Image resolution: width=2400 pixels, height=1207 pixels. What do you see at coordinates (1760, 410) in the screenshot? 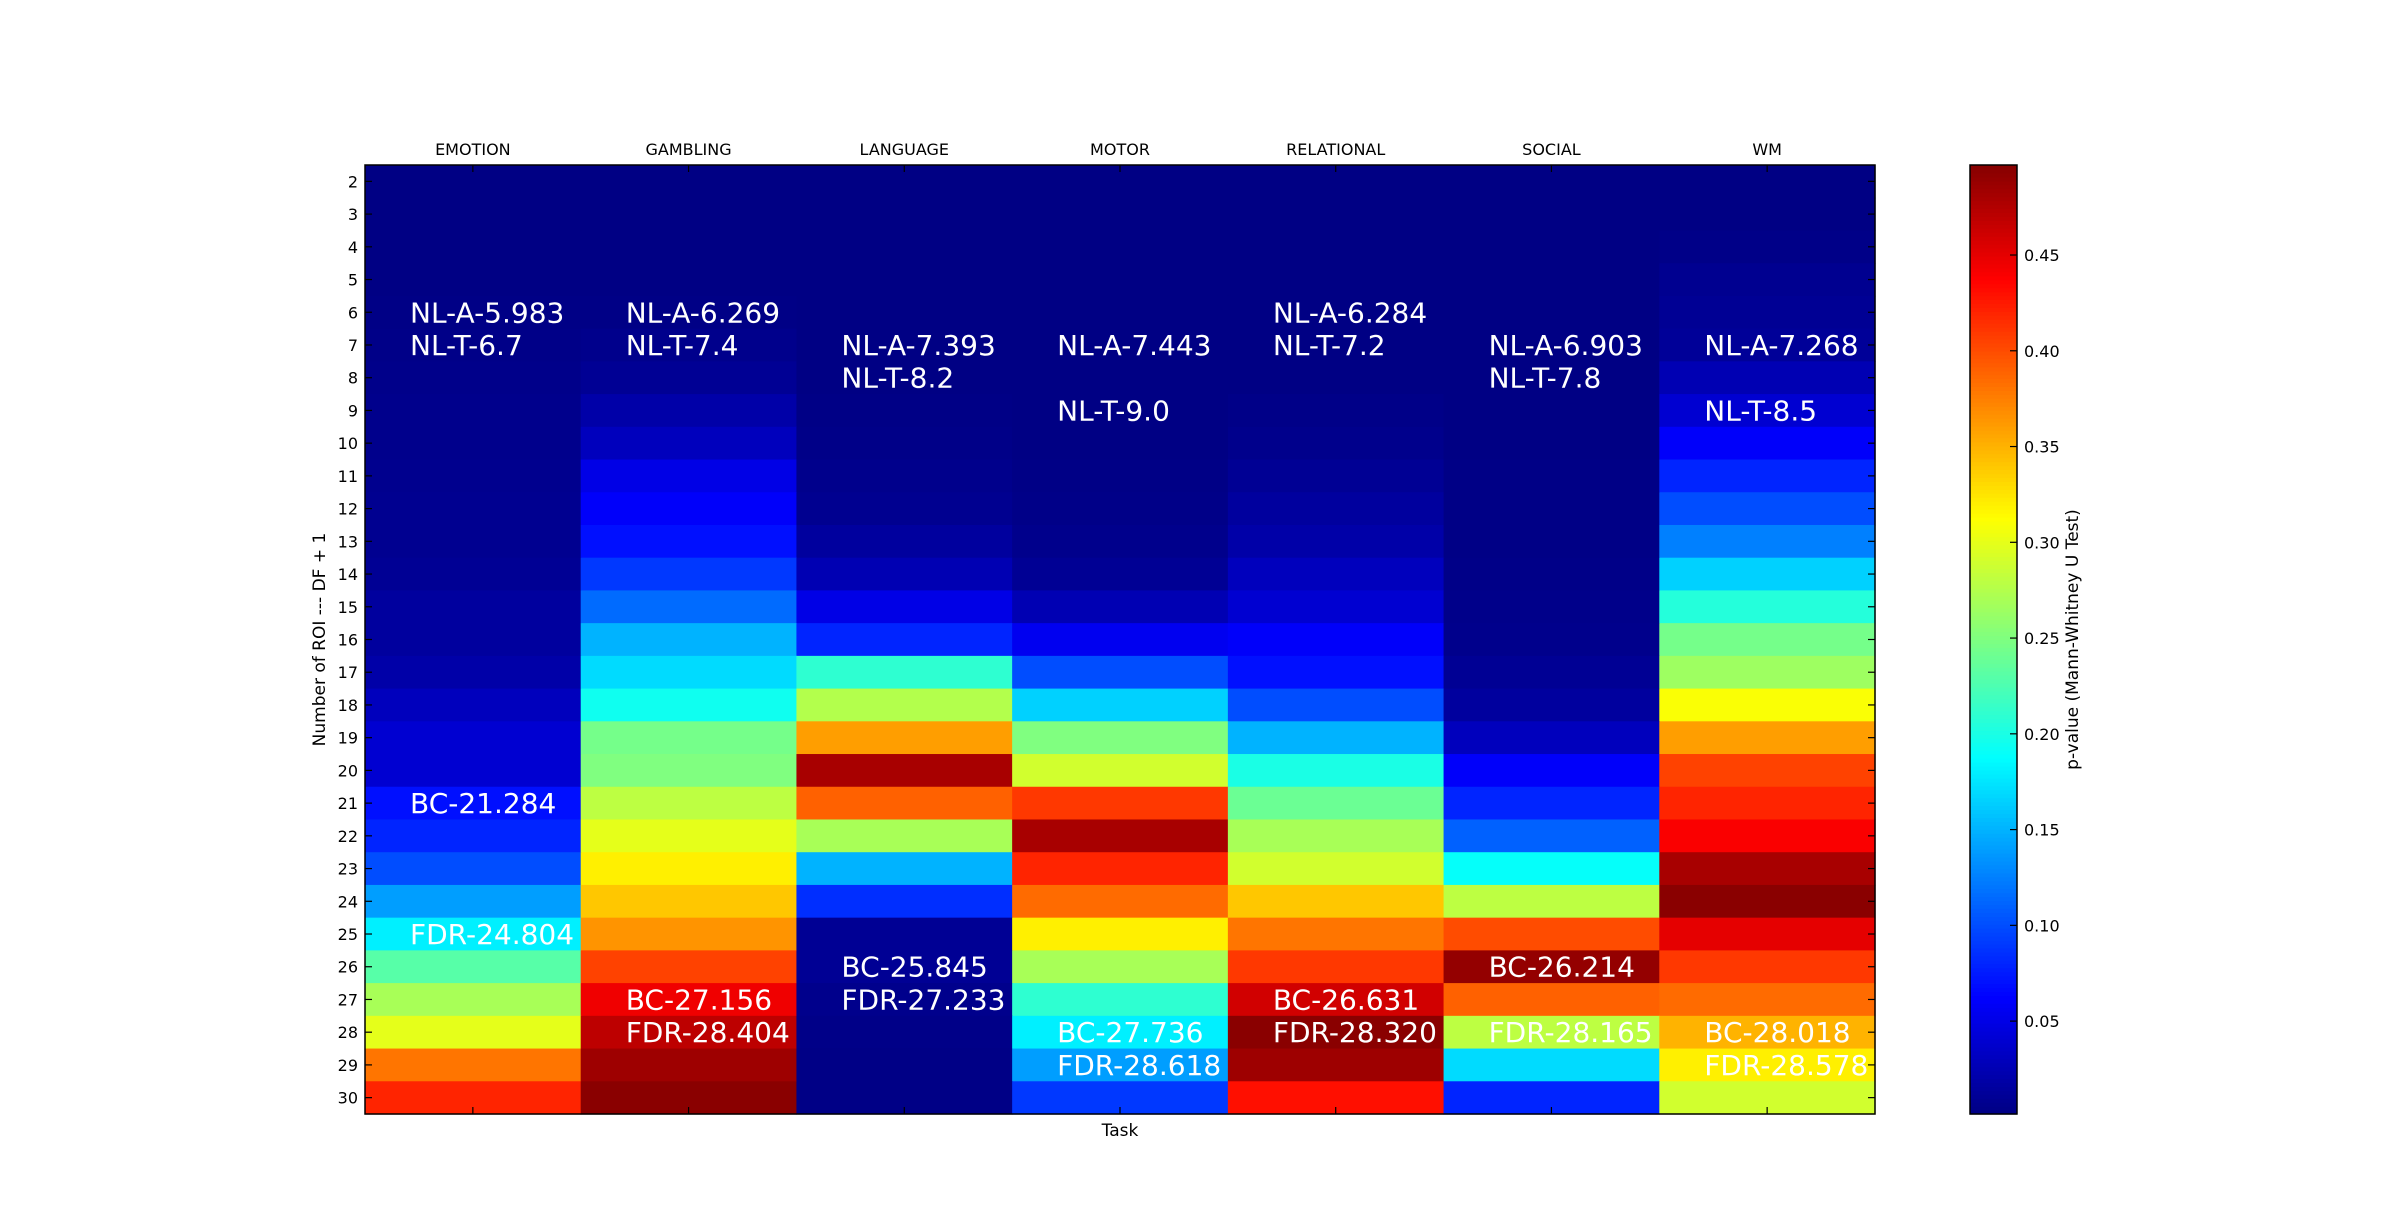
I see `cell-annotation: NL-T-8.5` at bounding box center [1760, 410].